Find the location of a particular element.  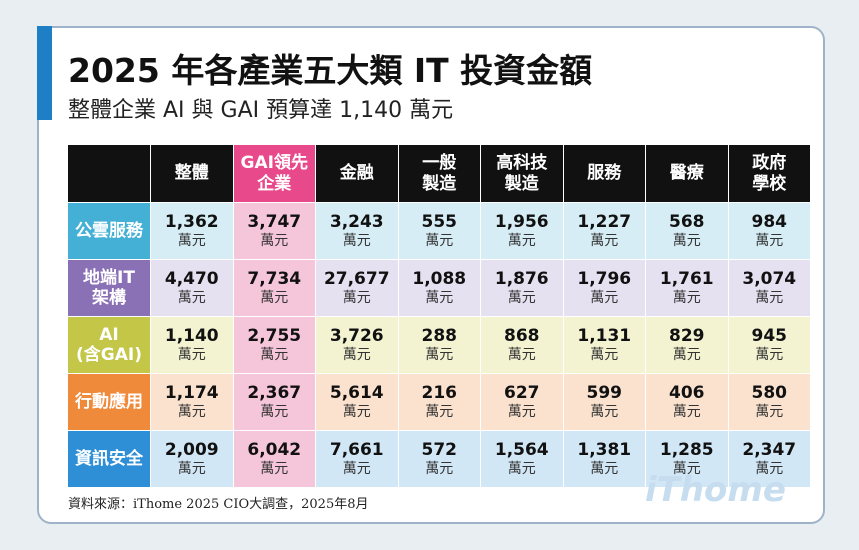

table-cell: 555 萬元 is located at coordinates (439, 231).